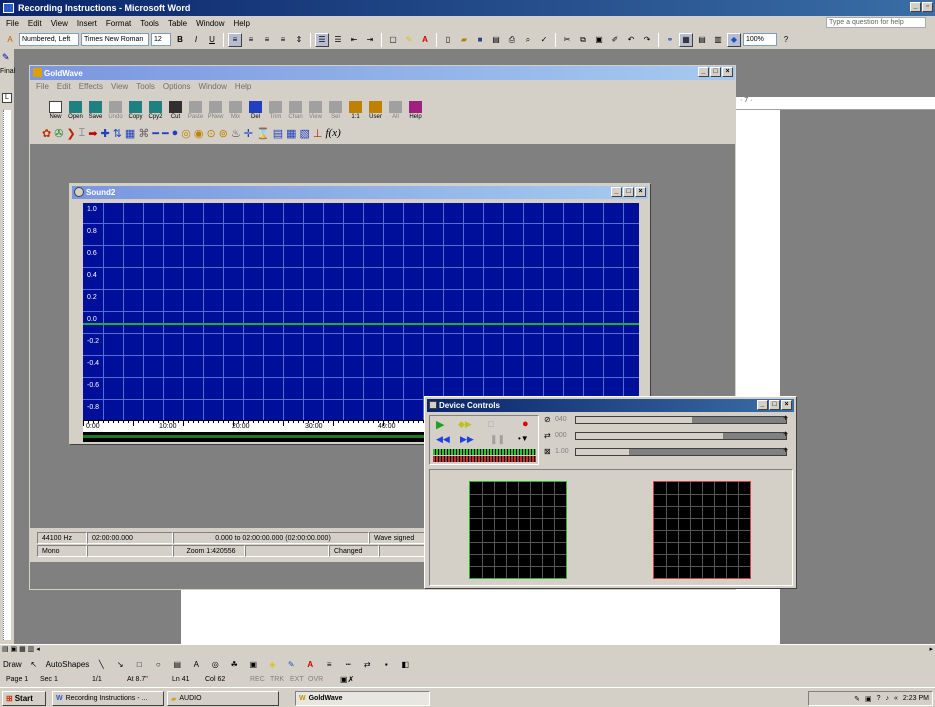 This screenshot has height=707, width=935. I want to click on gw-undo-button: Undo, so click(115, 107).